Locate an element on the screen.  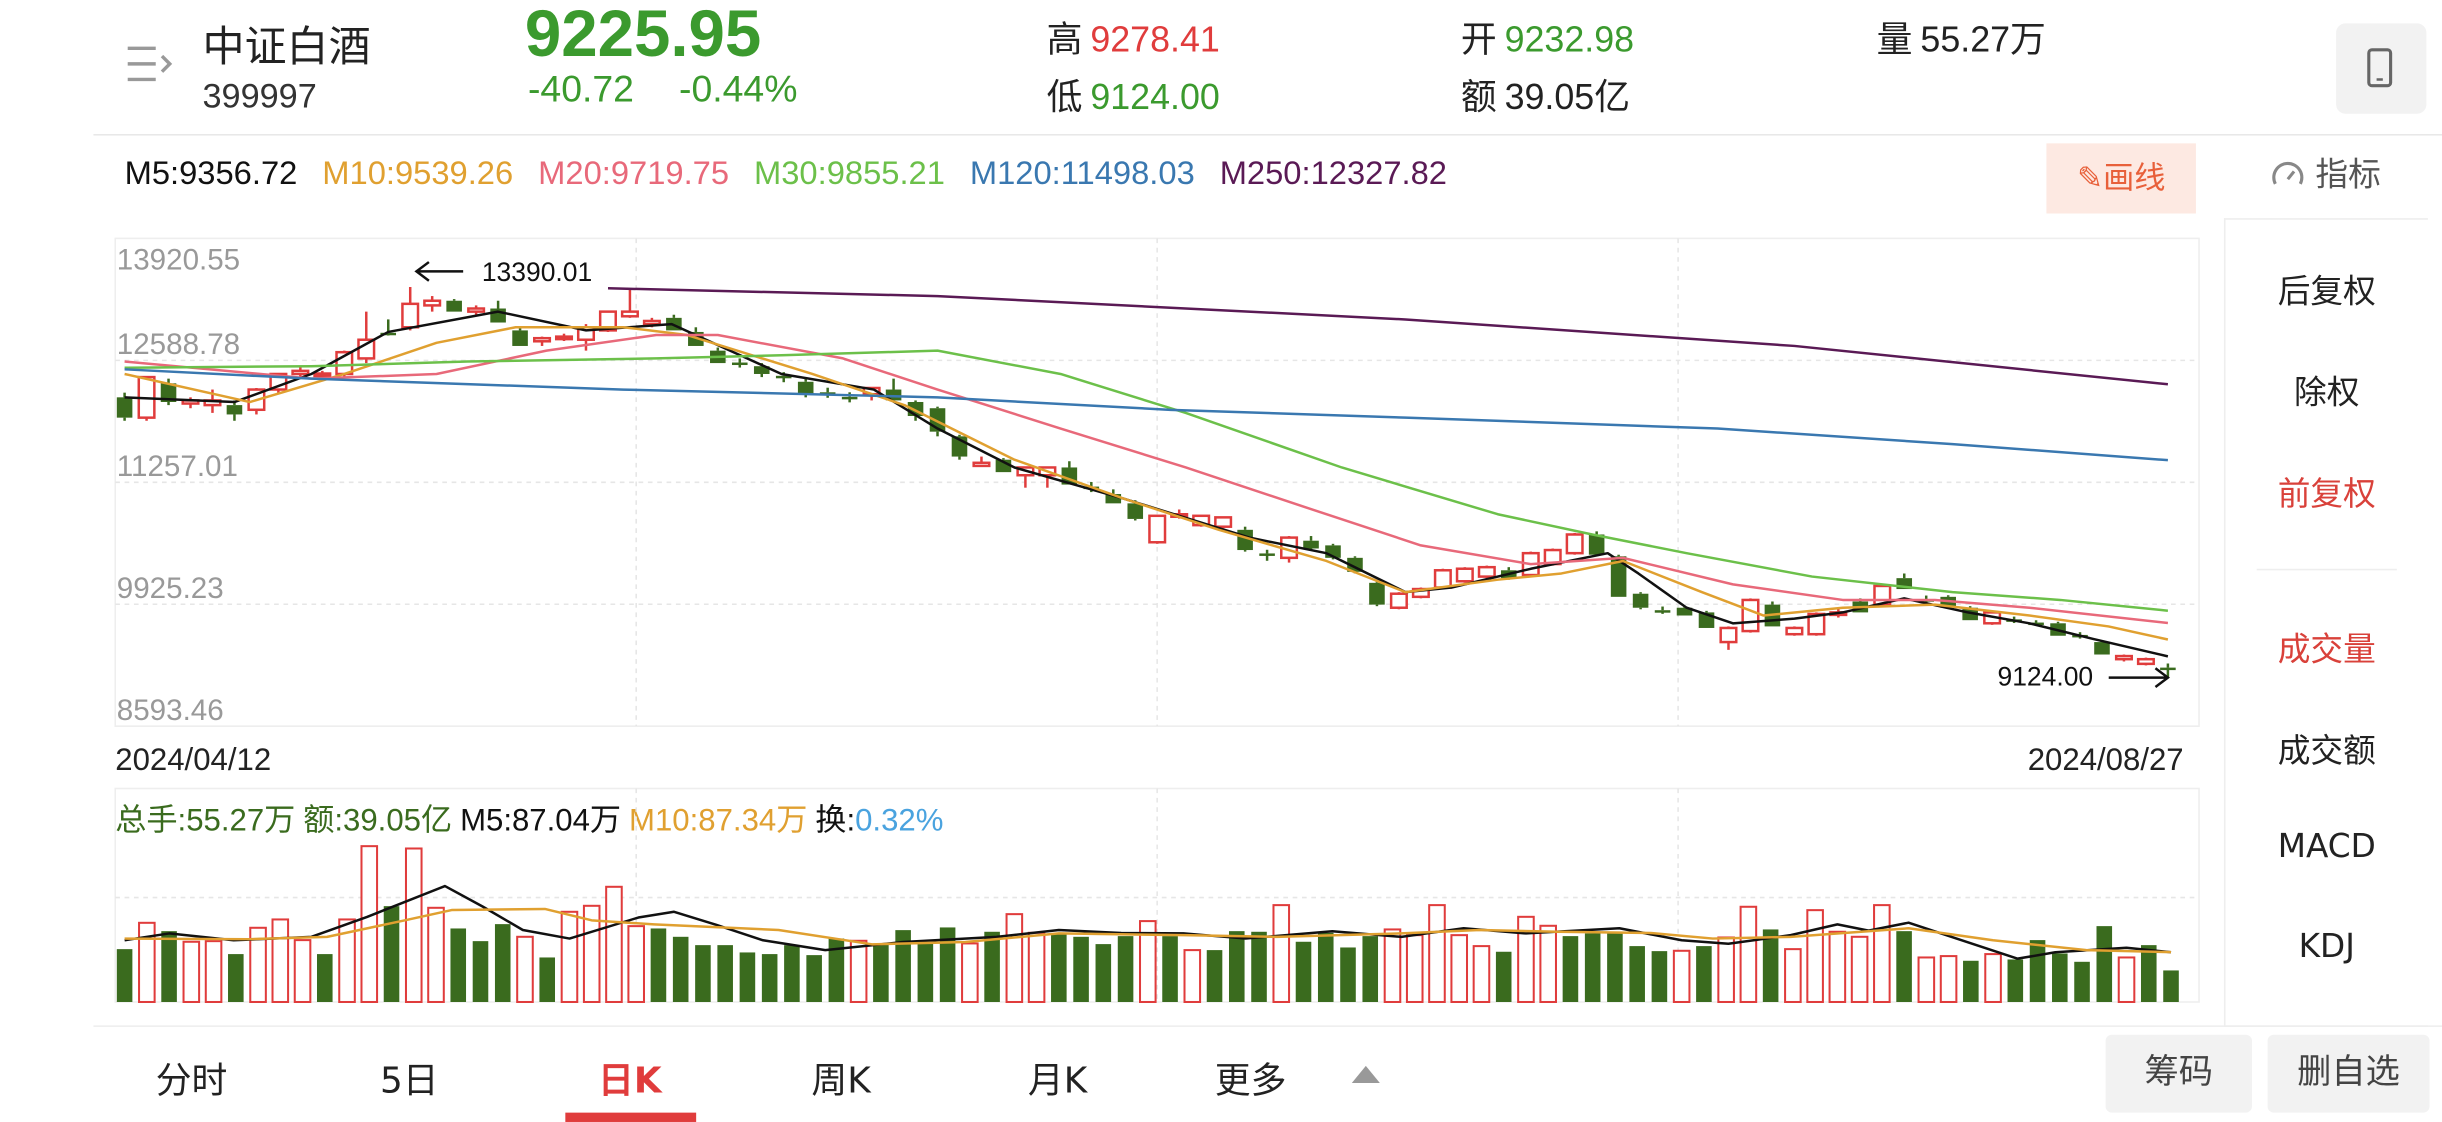
header-divider is located at coordinates (1267, 135).